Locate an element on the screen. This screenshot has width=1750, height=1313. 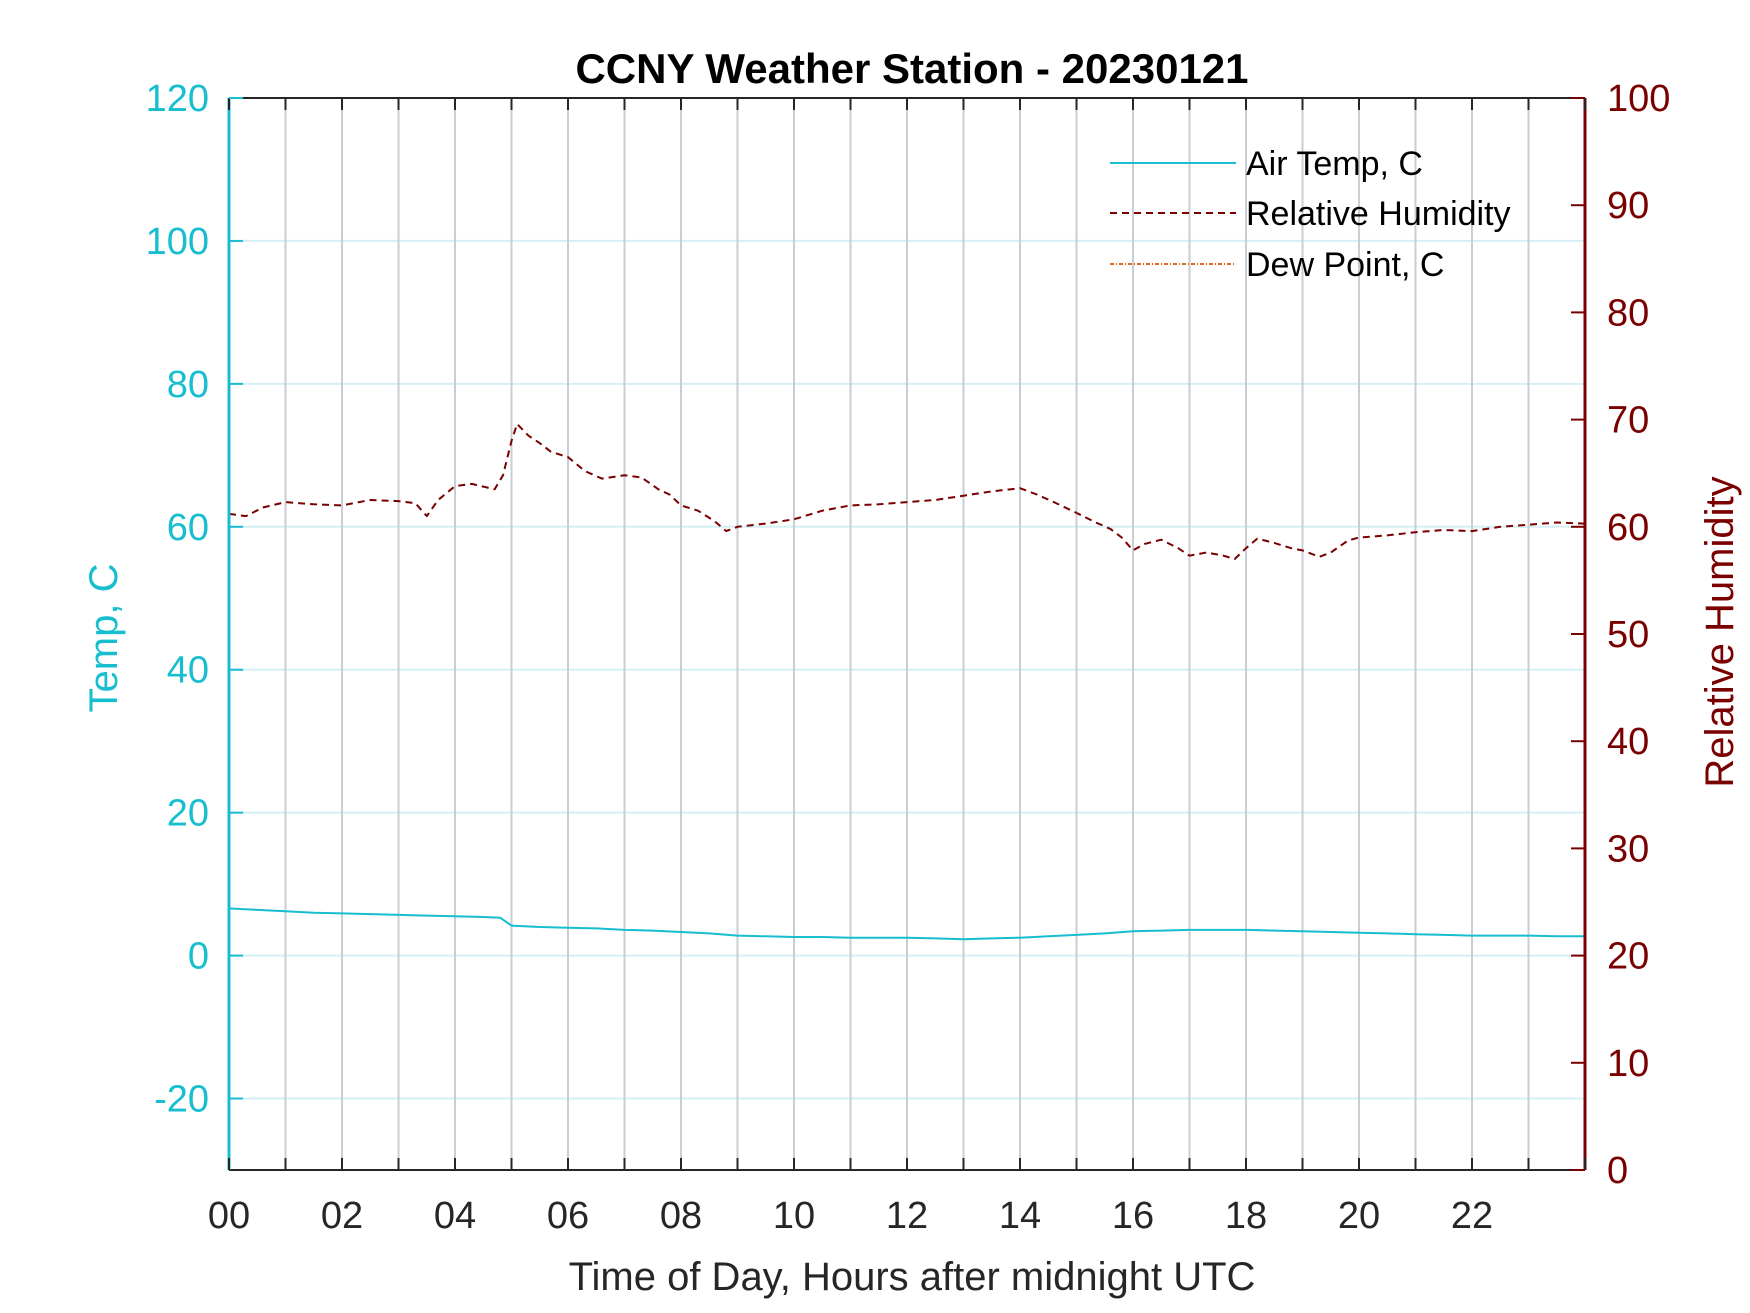
y-right-tick-label: 50 is located at coordinates (1628, 635).